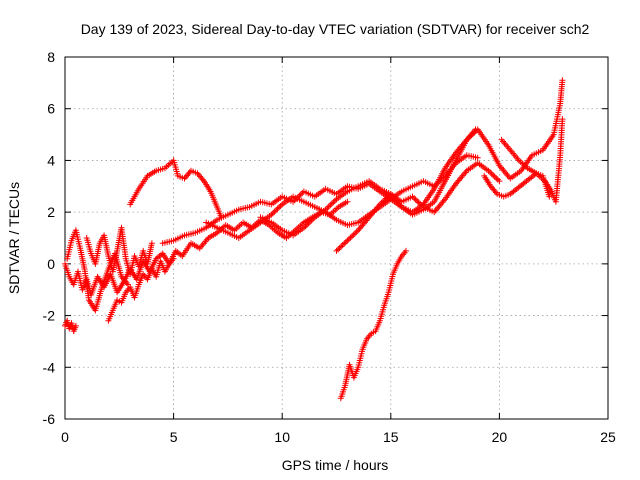 The width and height of the screenshot is (640, 480). Describe the element at coordinates (500, 437) in the screenshot. I see `x-tick-label: 20` at that location.